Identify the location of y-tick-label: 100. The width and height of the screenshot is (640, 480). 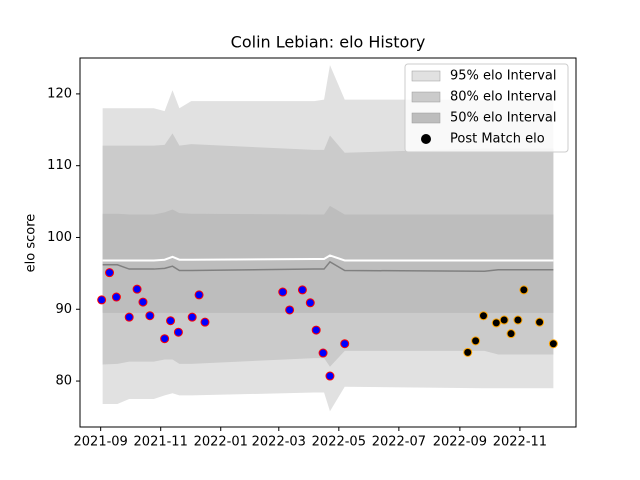
(59, 237).